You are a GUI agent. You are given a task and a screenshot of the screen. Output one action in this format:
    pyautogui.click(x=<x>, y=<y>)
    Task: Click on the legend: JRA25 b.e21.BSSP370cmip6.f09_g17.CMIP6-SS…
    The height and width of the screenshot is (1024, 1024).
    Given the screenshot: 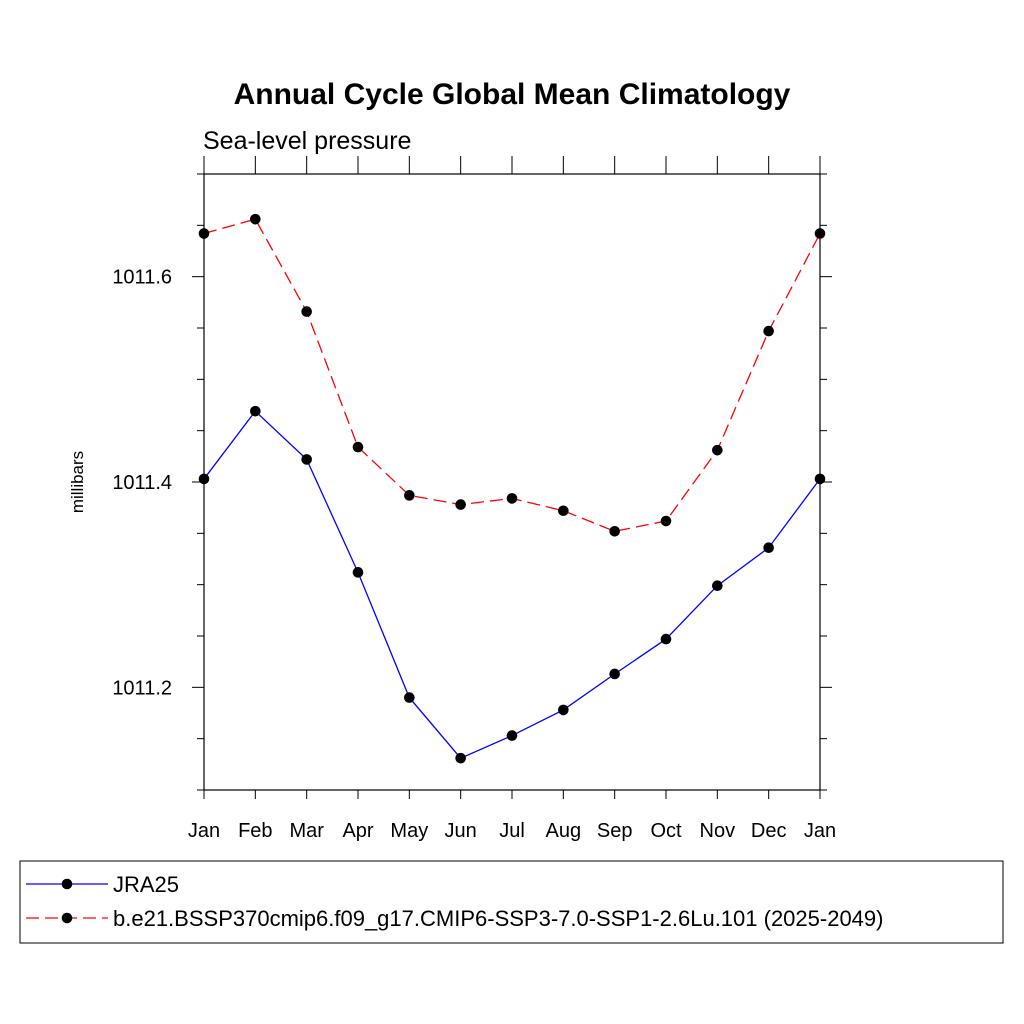 What is the action you would take?
    pyautogui.click(x=454, y=901)
    